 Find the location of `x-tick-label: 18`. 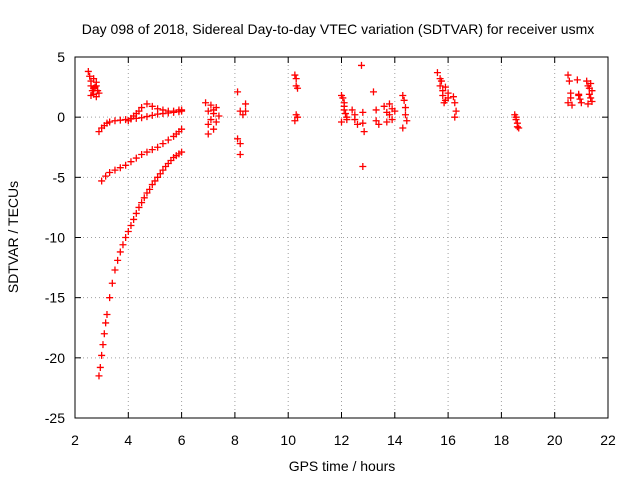

x-tick-label: 18 is located at coordinates (502, 440).